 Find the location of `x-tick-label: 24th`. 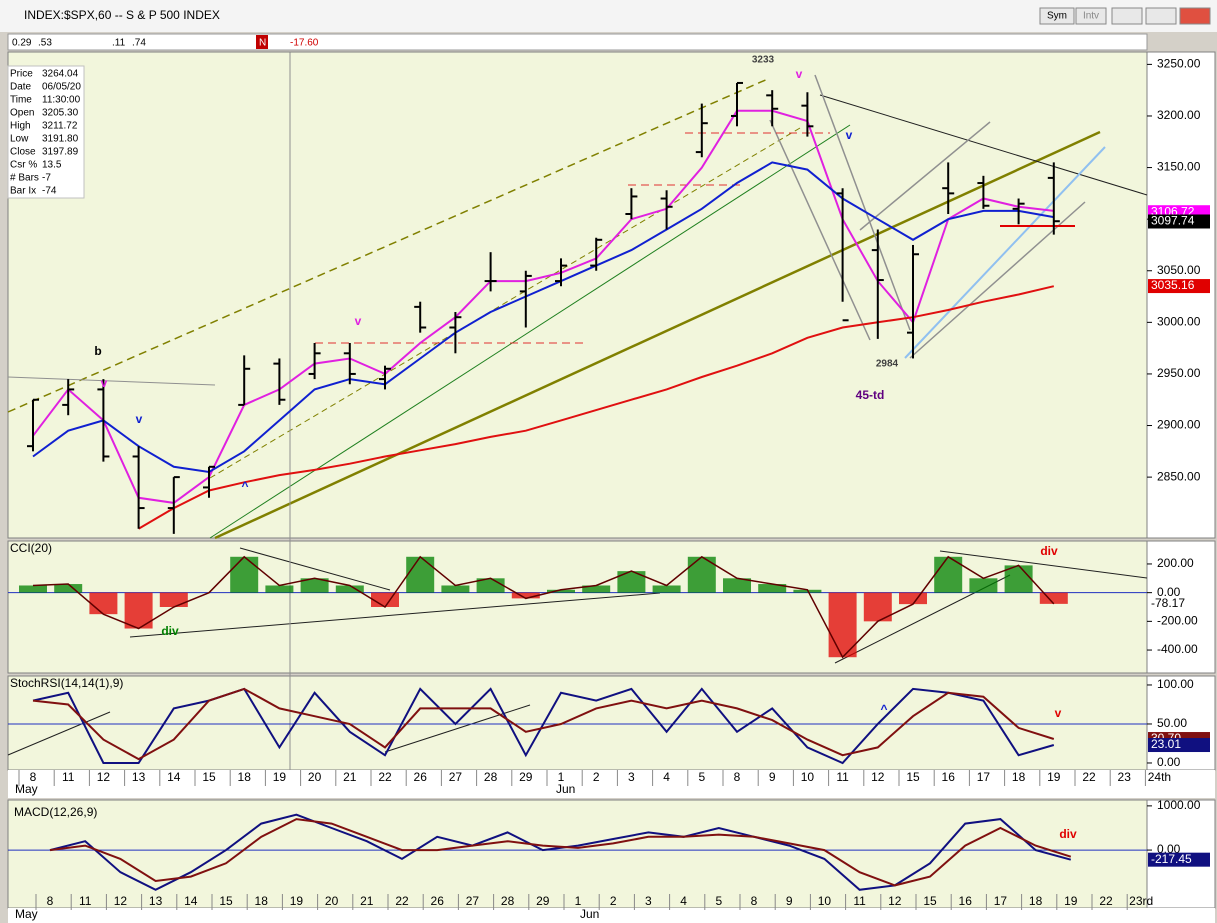

x-tick-label: 24th is located at coordinates (1159, 777).